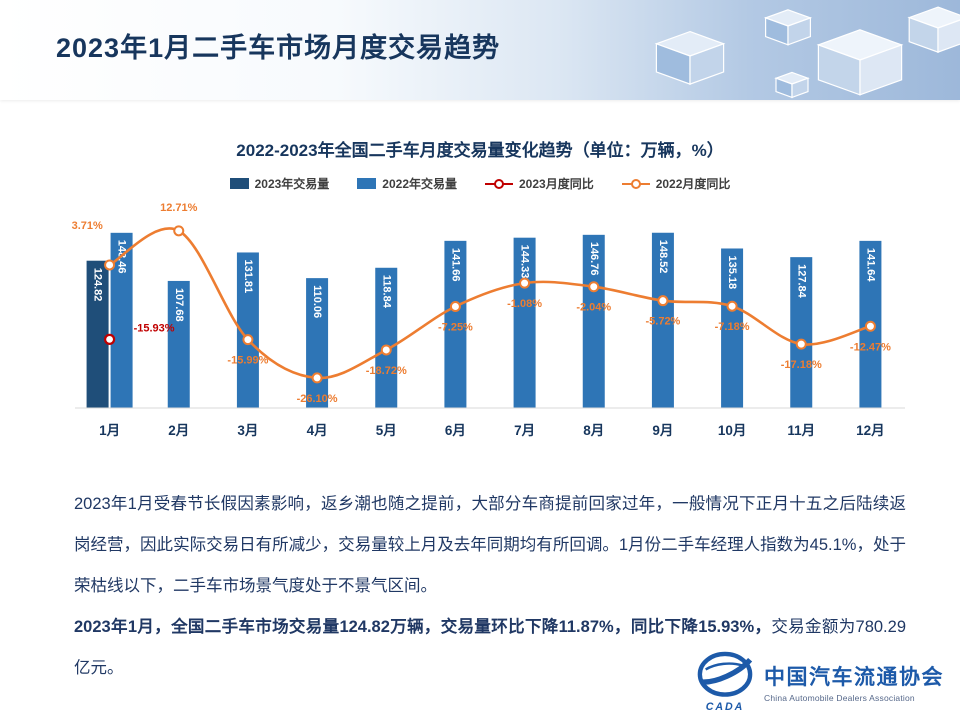 The width and height of the screenshot is (960, 720). What do you see at coordinates (593, 430) in the screenshot?
I see `svg-text: 8月` at bounding box center [593, 430].